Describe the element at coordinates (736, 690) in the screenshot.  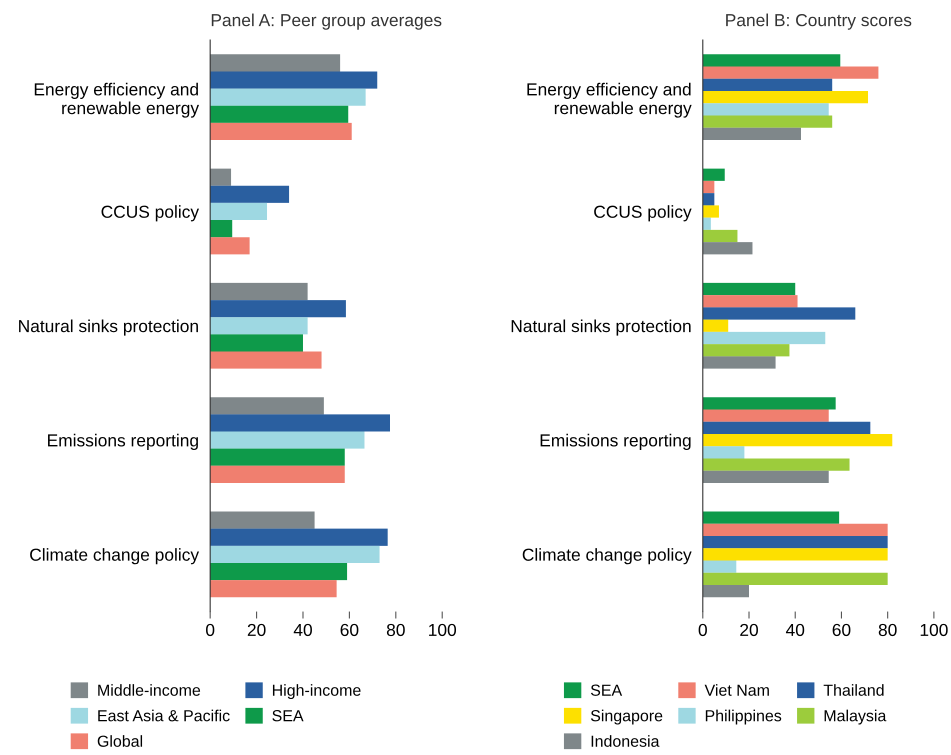
I see `legend-label: Viet Nam` at that location.